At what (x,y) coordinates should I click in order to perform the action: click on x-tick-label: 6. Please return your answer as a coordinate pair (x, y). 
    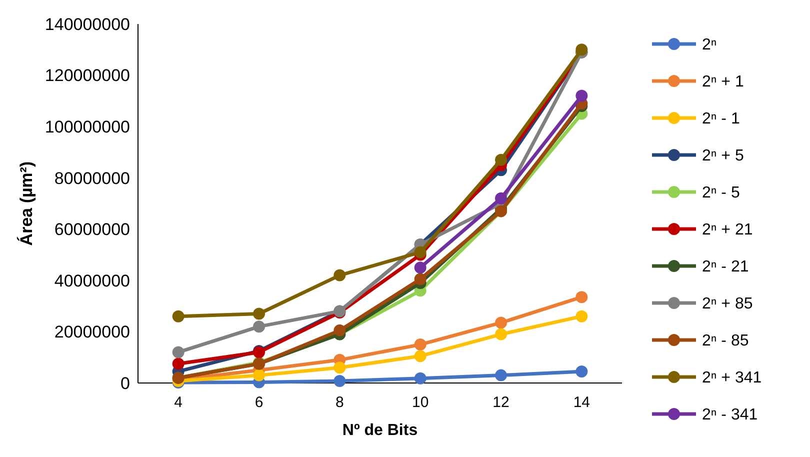
    Looking at the image, I should click on (259, 402).